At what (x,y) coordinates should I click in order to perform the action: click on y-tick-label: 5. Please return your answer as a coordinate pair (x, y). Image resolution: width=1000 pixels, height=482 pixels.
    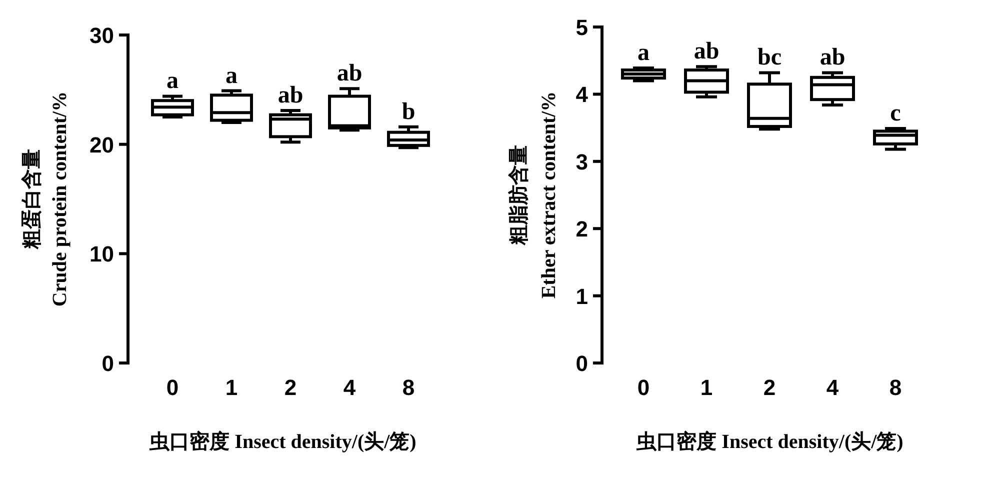
    Looking at the image, I should click on (582, 27).